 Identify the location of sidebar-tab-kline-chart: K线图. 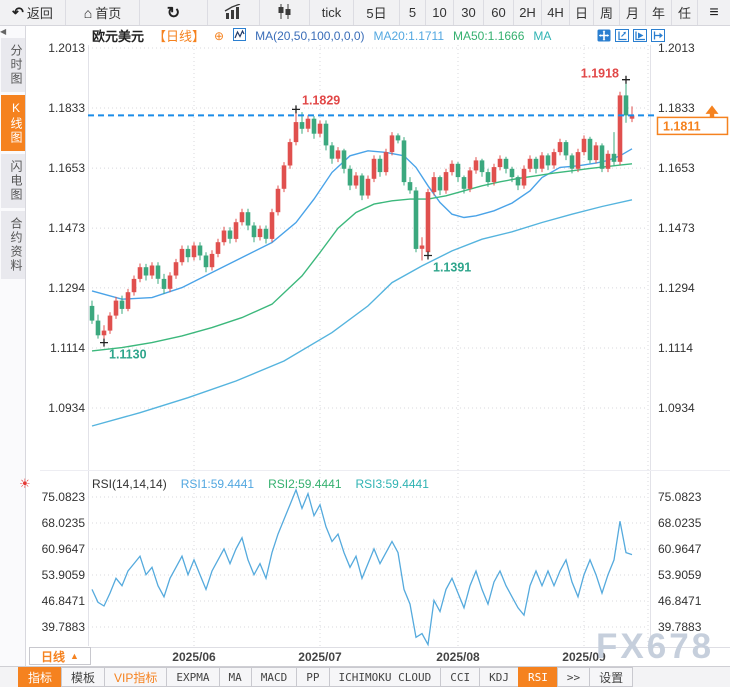
(13, 123).